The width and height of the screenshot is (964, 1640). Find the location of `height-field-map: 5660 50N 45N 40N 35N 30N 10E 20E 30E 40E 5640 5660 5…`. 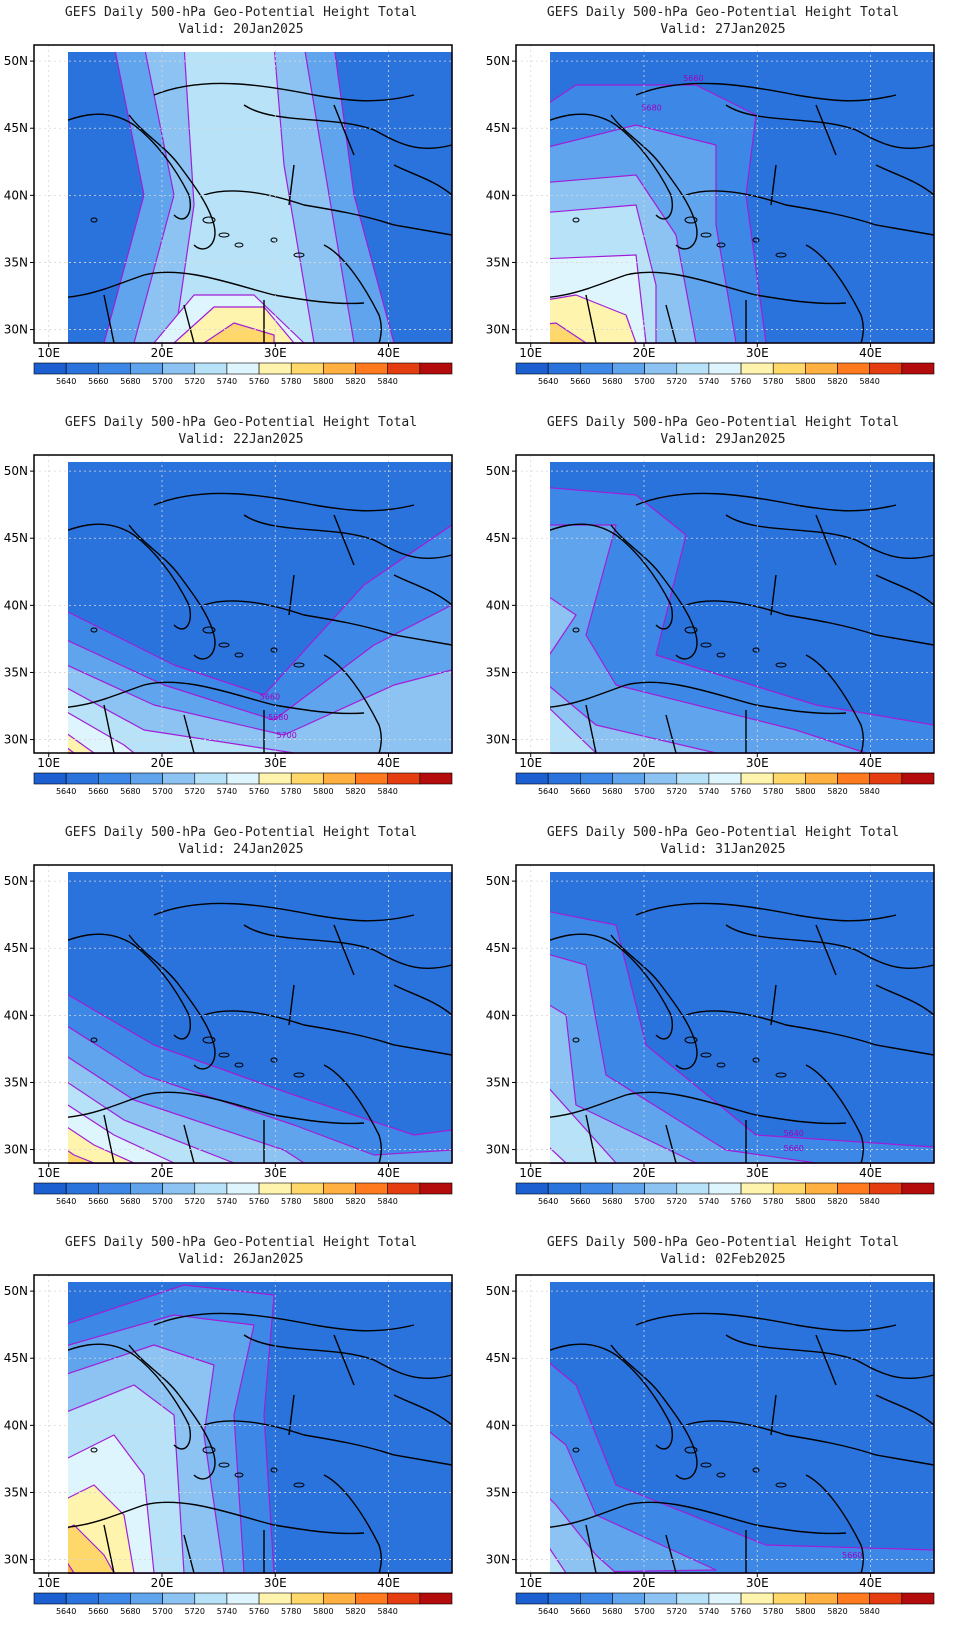

height-field-map: 5660 50N 45N 40N 35N 30N 10E 20E 30E 40E 5640 5660 5… is located at coordinates (710, 1445).